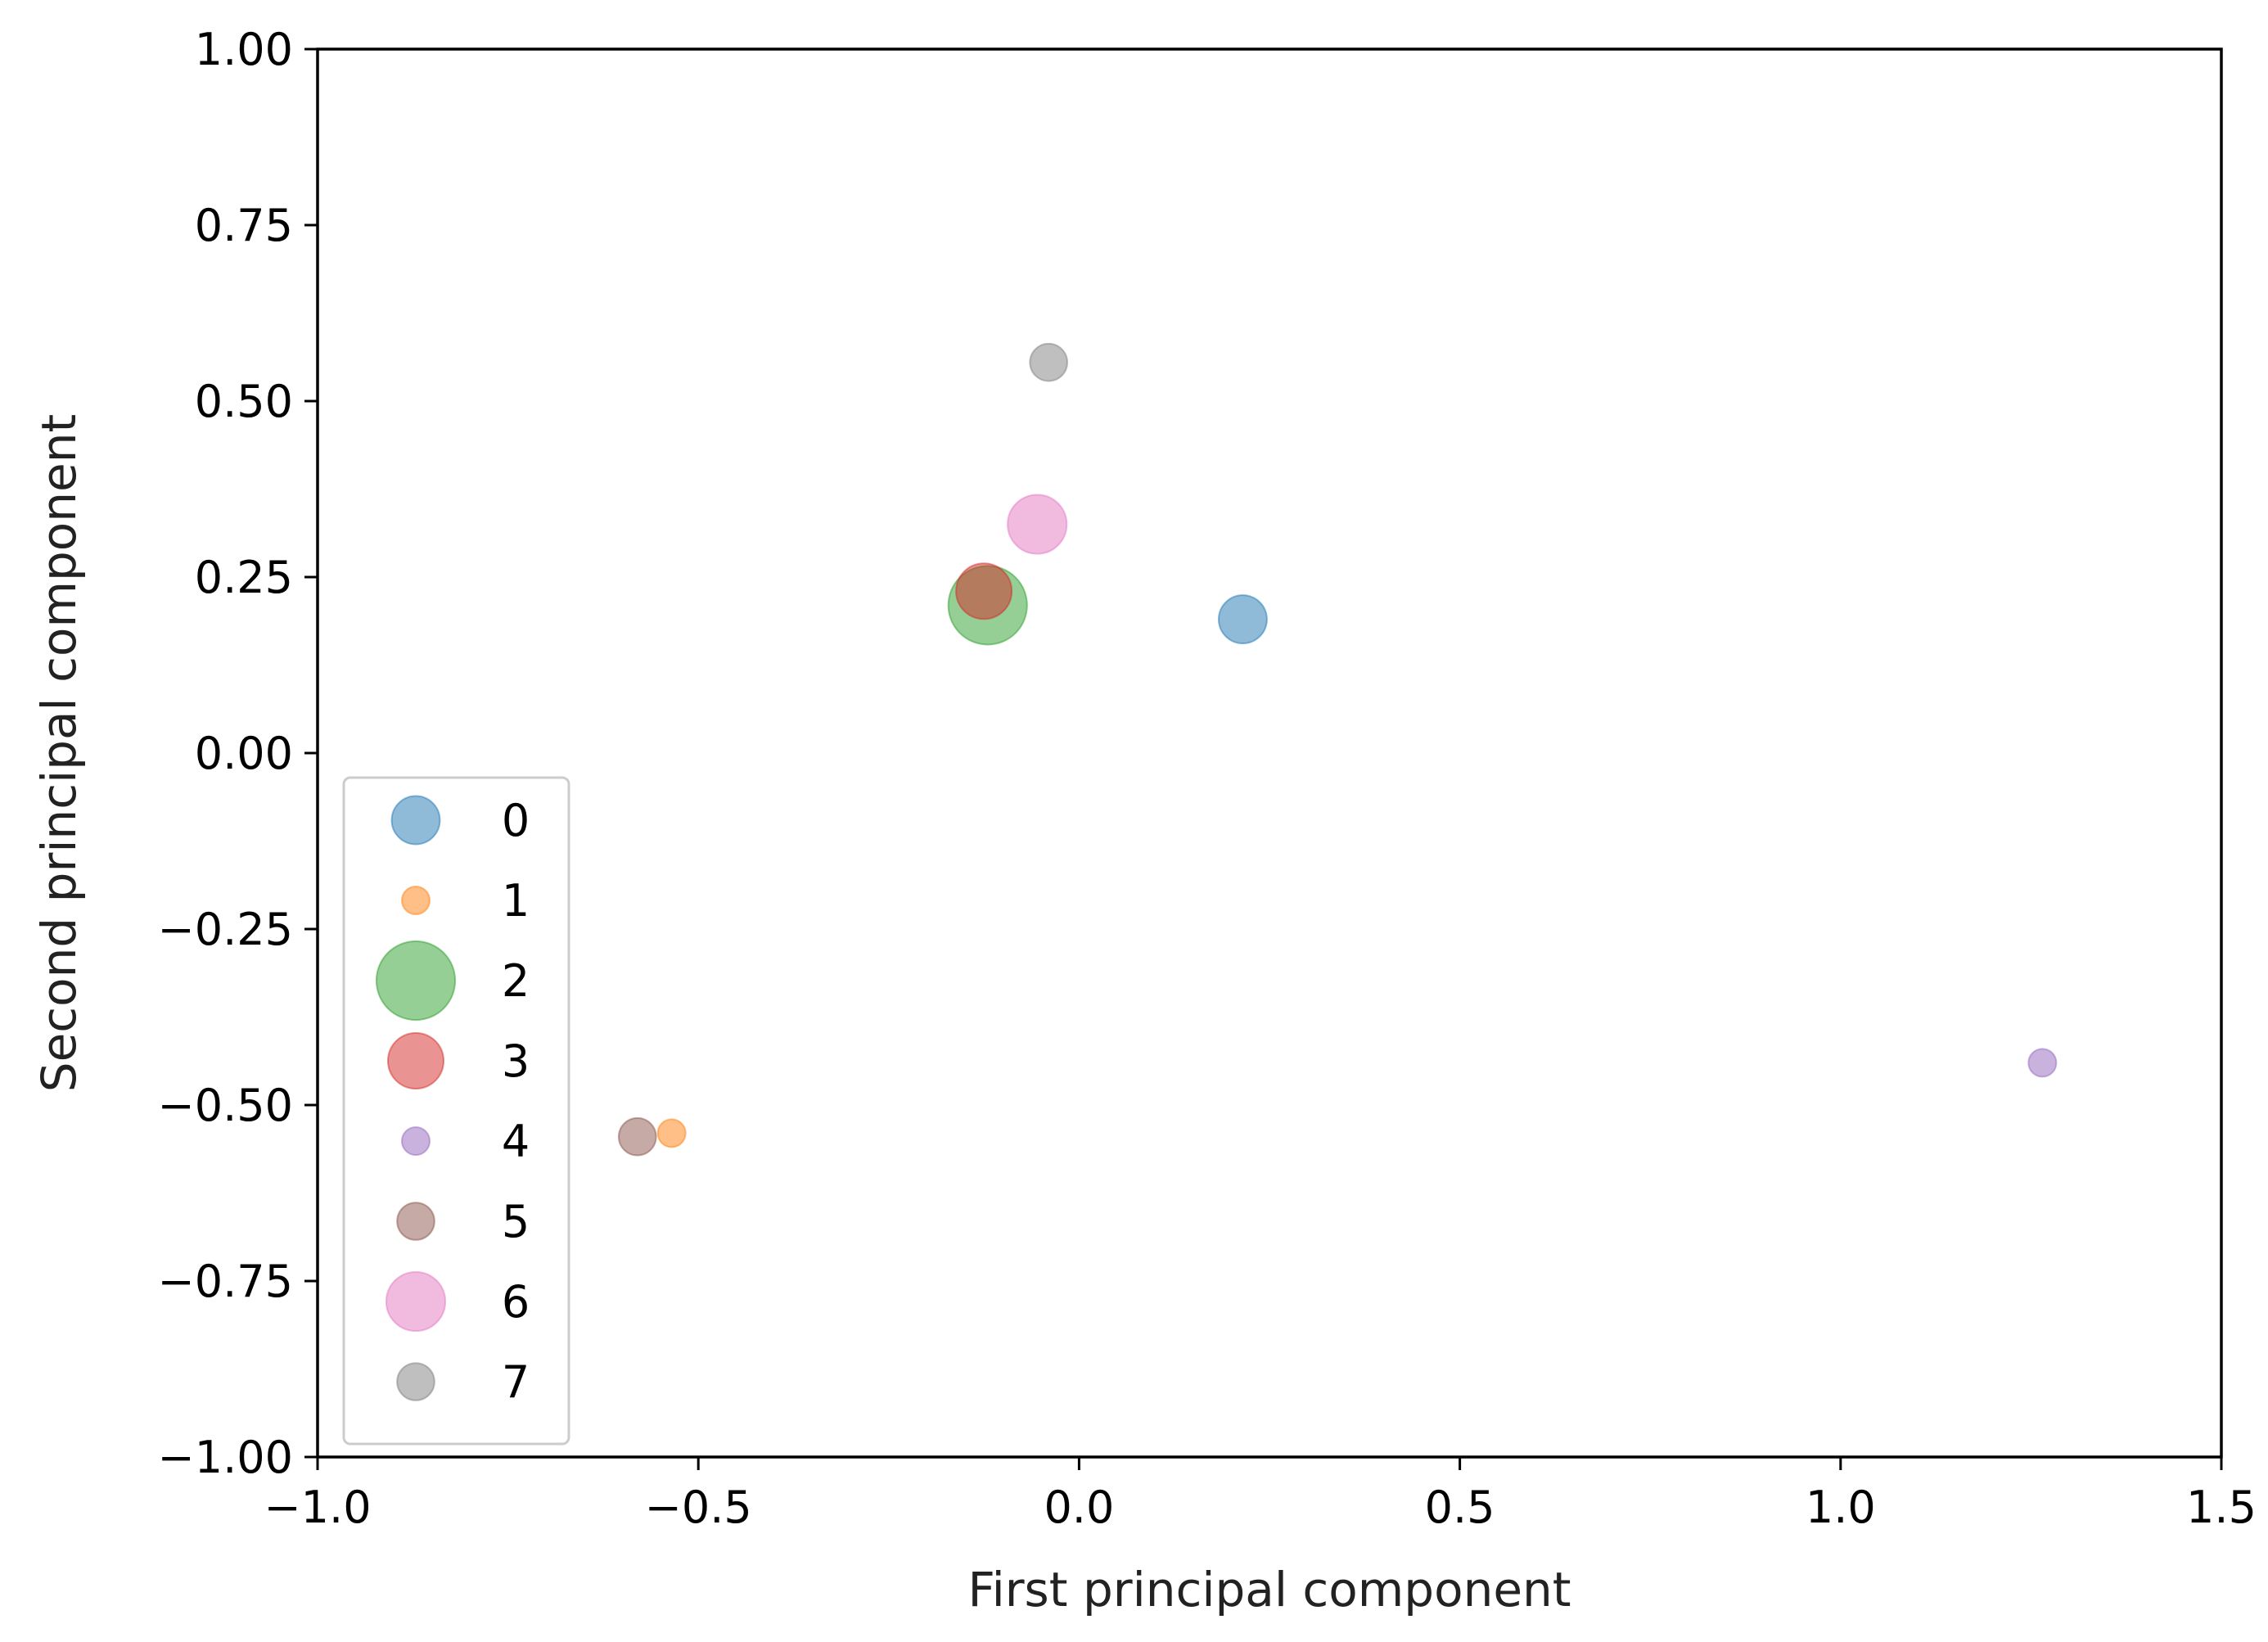 The image size is (2268, 1642). I want to click on legend-label-2: 2, so click(516, 981).